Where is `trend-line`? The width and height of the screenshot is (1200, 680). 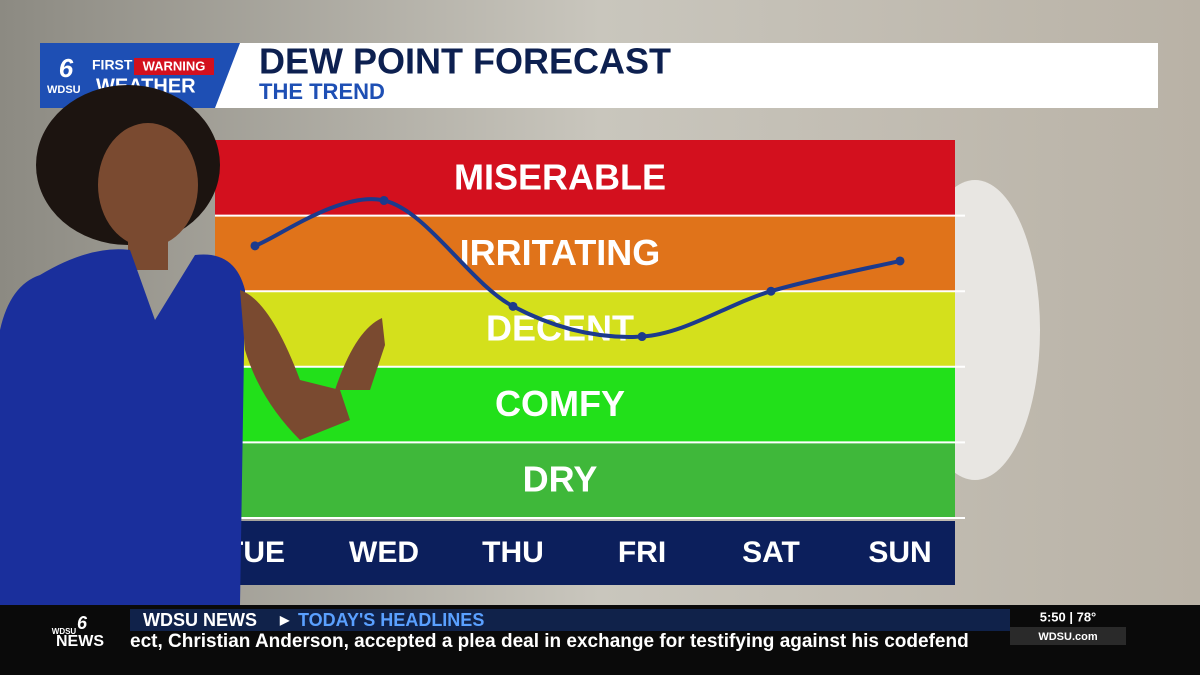
trend-line is located at coordinates (577, 268).